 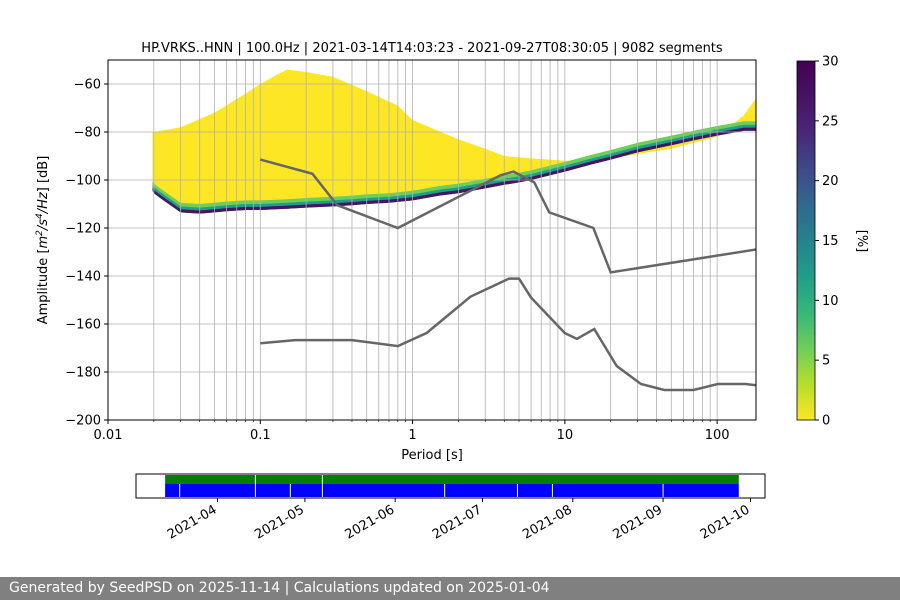 I want to click on colorbar-tick-label: 0, so click(x=826, y=421).